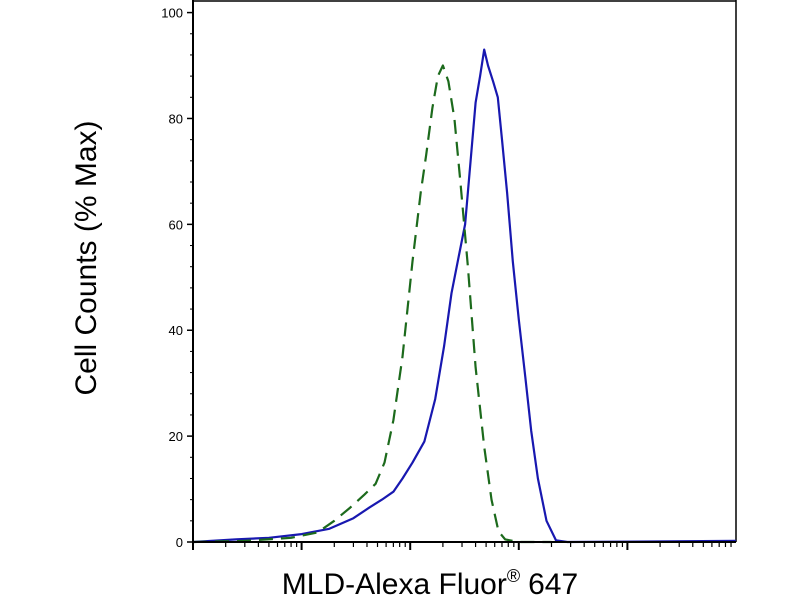 The width and height of the screenshot is (800, 600). Describe the element at coordinates (553, 584) in the screenshot. I see `x-axis-title-number: 647` at that location.